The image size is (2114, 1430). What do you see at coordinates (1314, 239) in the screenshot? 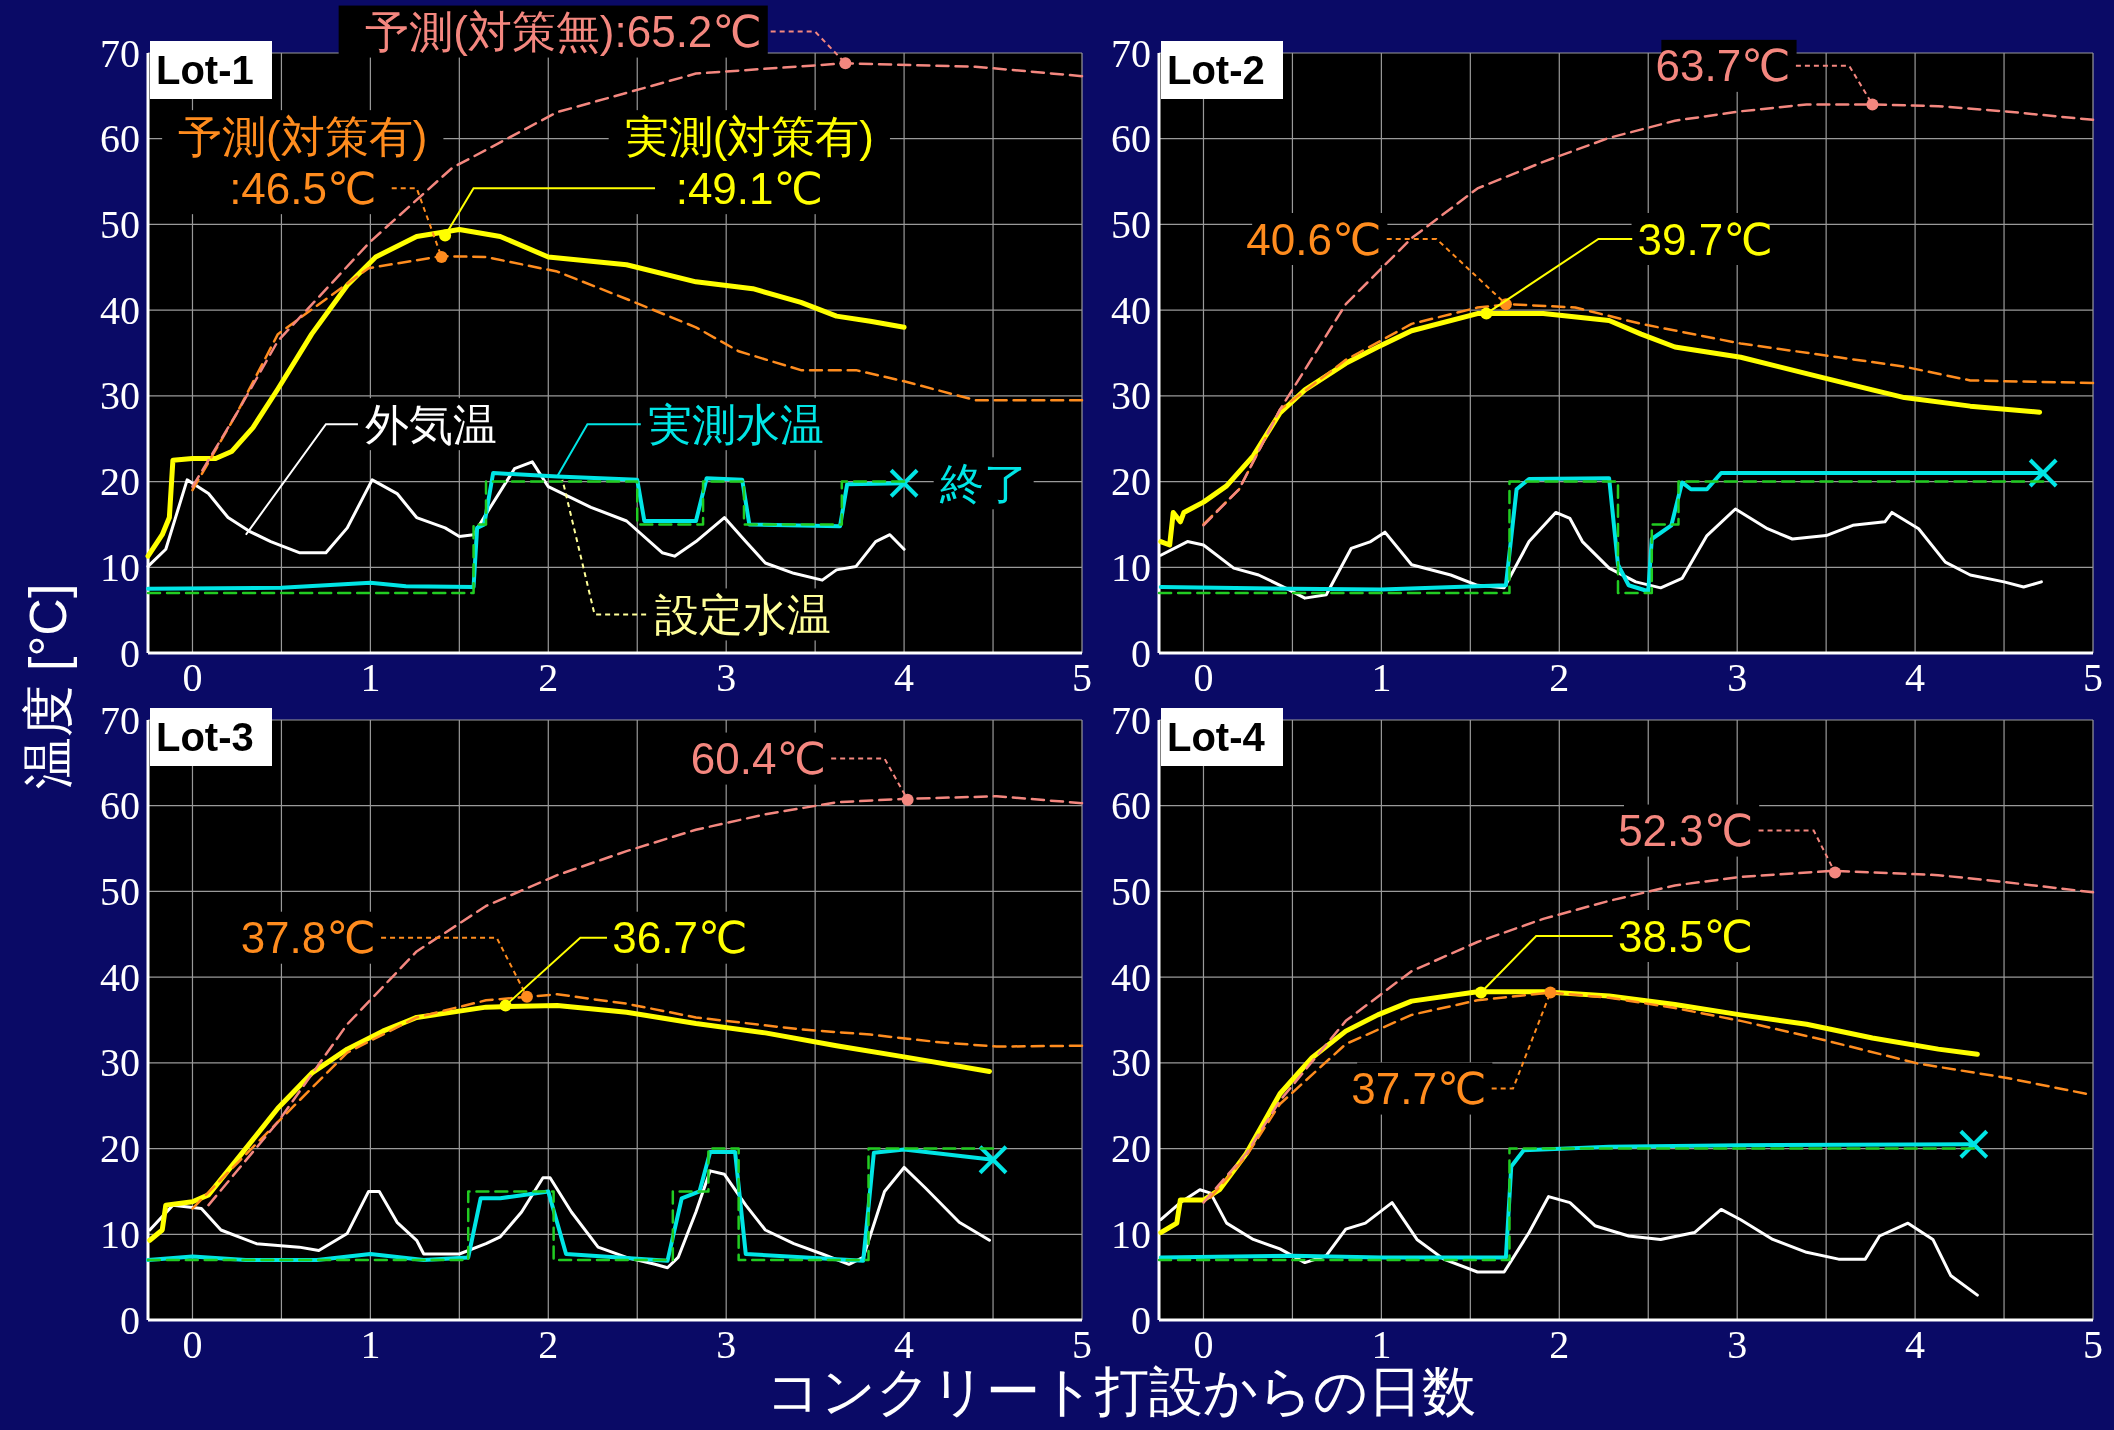
I see `annotation: 40.6℃` at bounding box center [1314, 239].